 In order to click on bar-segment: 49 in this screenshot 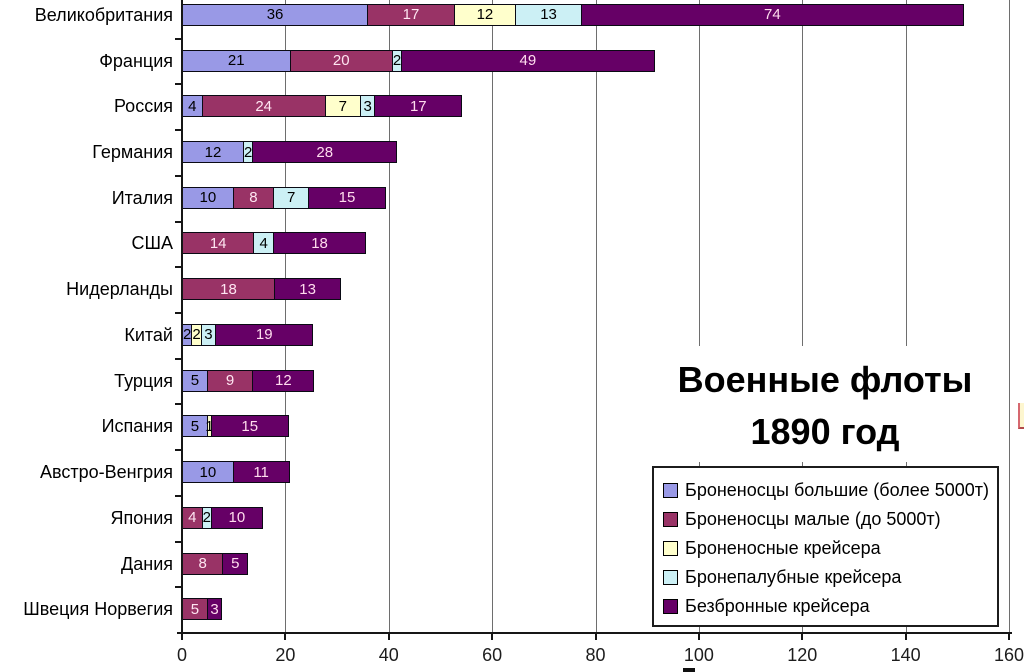, I will do `click(528, 60)`.